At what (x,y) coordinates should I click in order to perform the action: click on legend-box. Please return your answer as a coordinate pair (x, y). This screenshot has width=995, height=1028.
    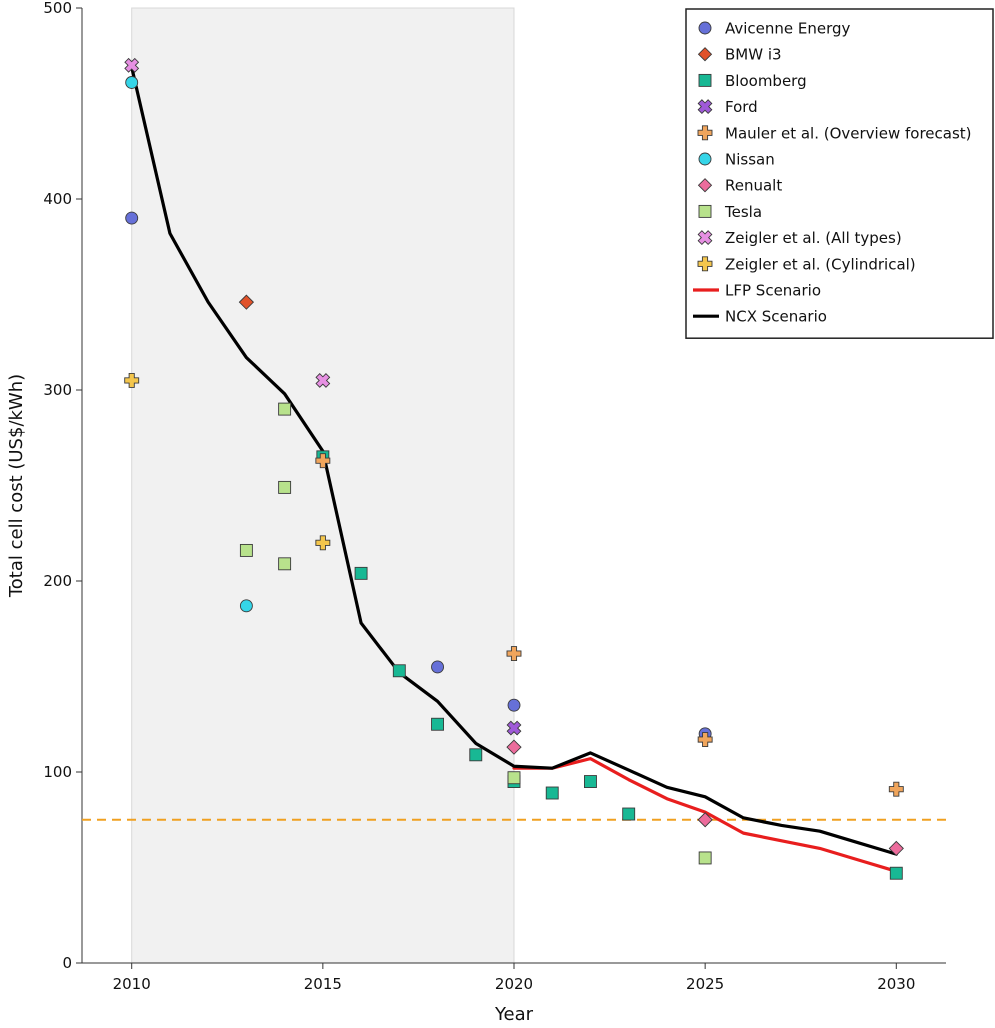
    Looking at the image, I should click on (839, 173).